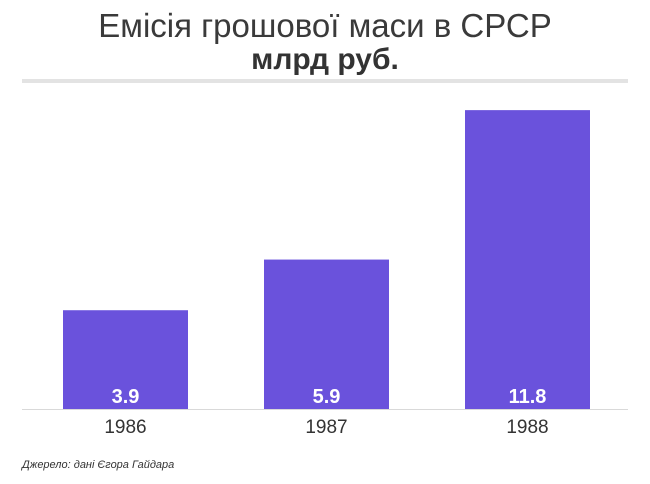 Image resolution: width=650 pixels, height=484 pixels. Describe the element at coordinates (125, 359) in the screenshot. I see `bar-1986` at that location.